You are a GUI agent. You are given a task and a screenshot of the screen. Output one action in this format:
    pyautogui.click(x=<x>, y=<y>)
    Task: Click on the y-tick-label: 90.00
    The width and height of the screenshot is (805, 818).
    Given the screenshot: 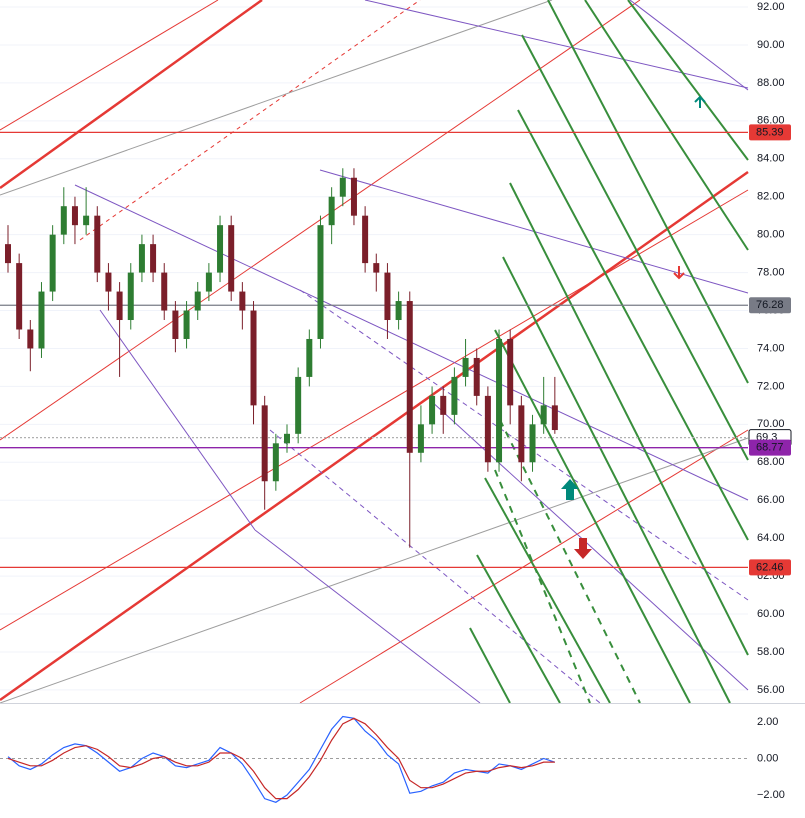 What is the action you would take?
    pyautogui.click(x=771, y=45)
    